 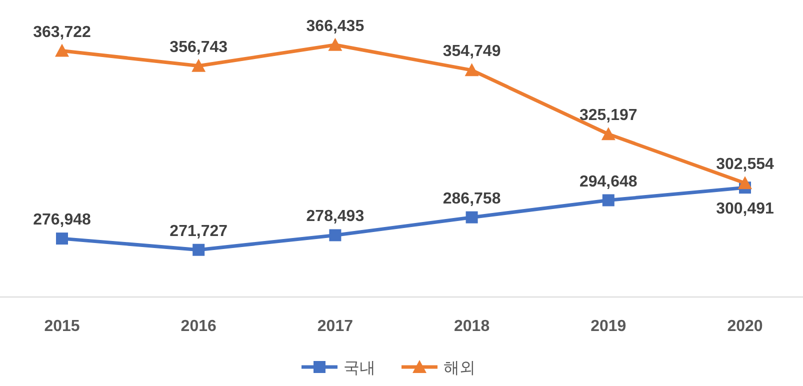 I want to click on x-tick-label: 2019, so click(x=608, y=326).